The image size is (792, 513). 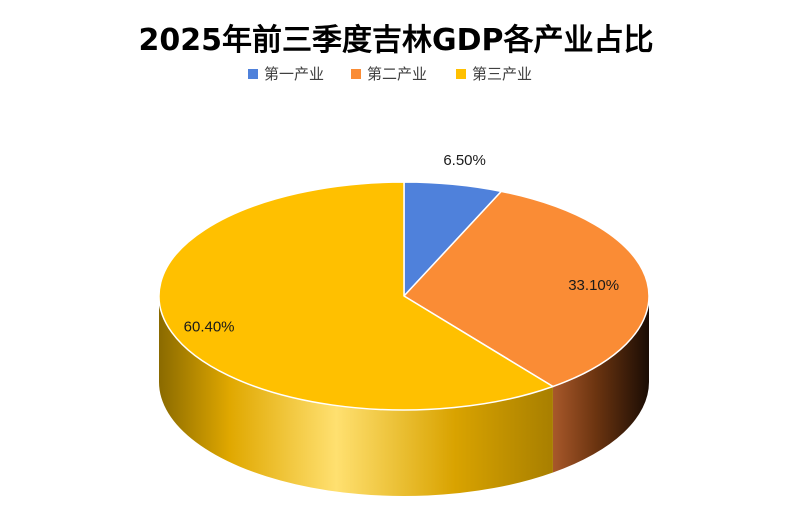 What do you see at coordinates (464, 160) in the screenshot?
I see `data-label-1: 6.50%` at bounding box center [464, 160].